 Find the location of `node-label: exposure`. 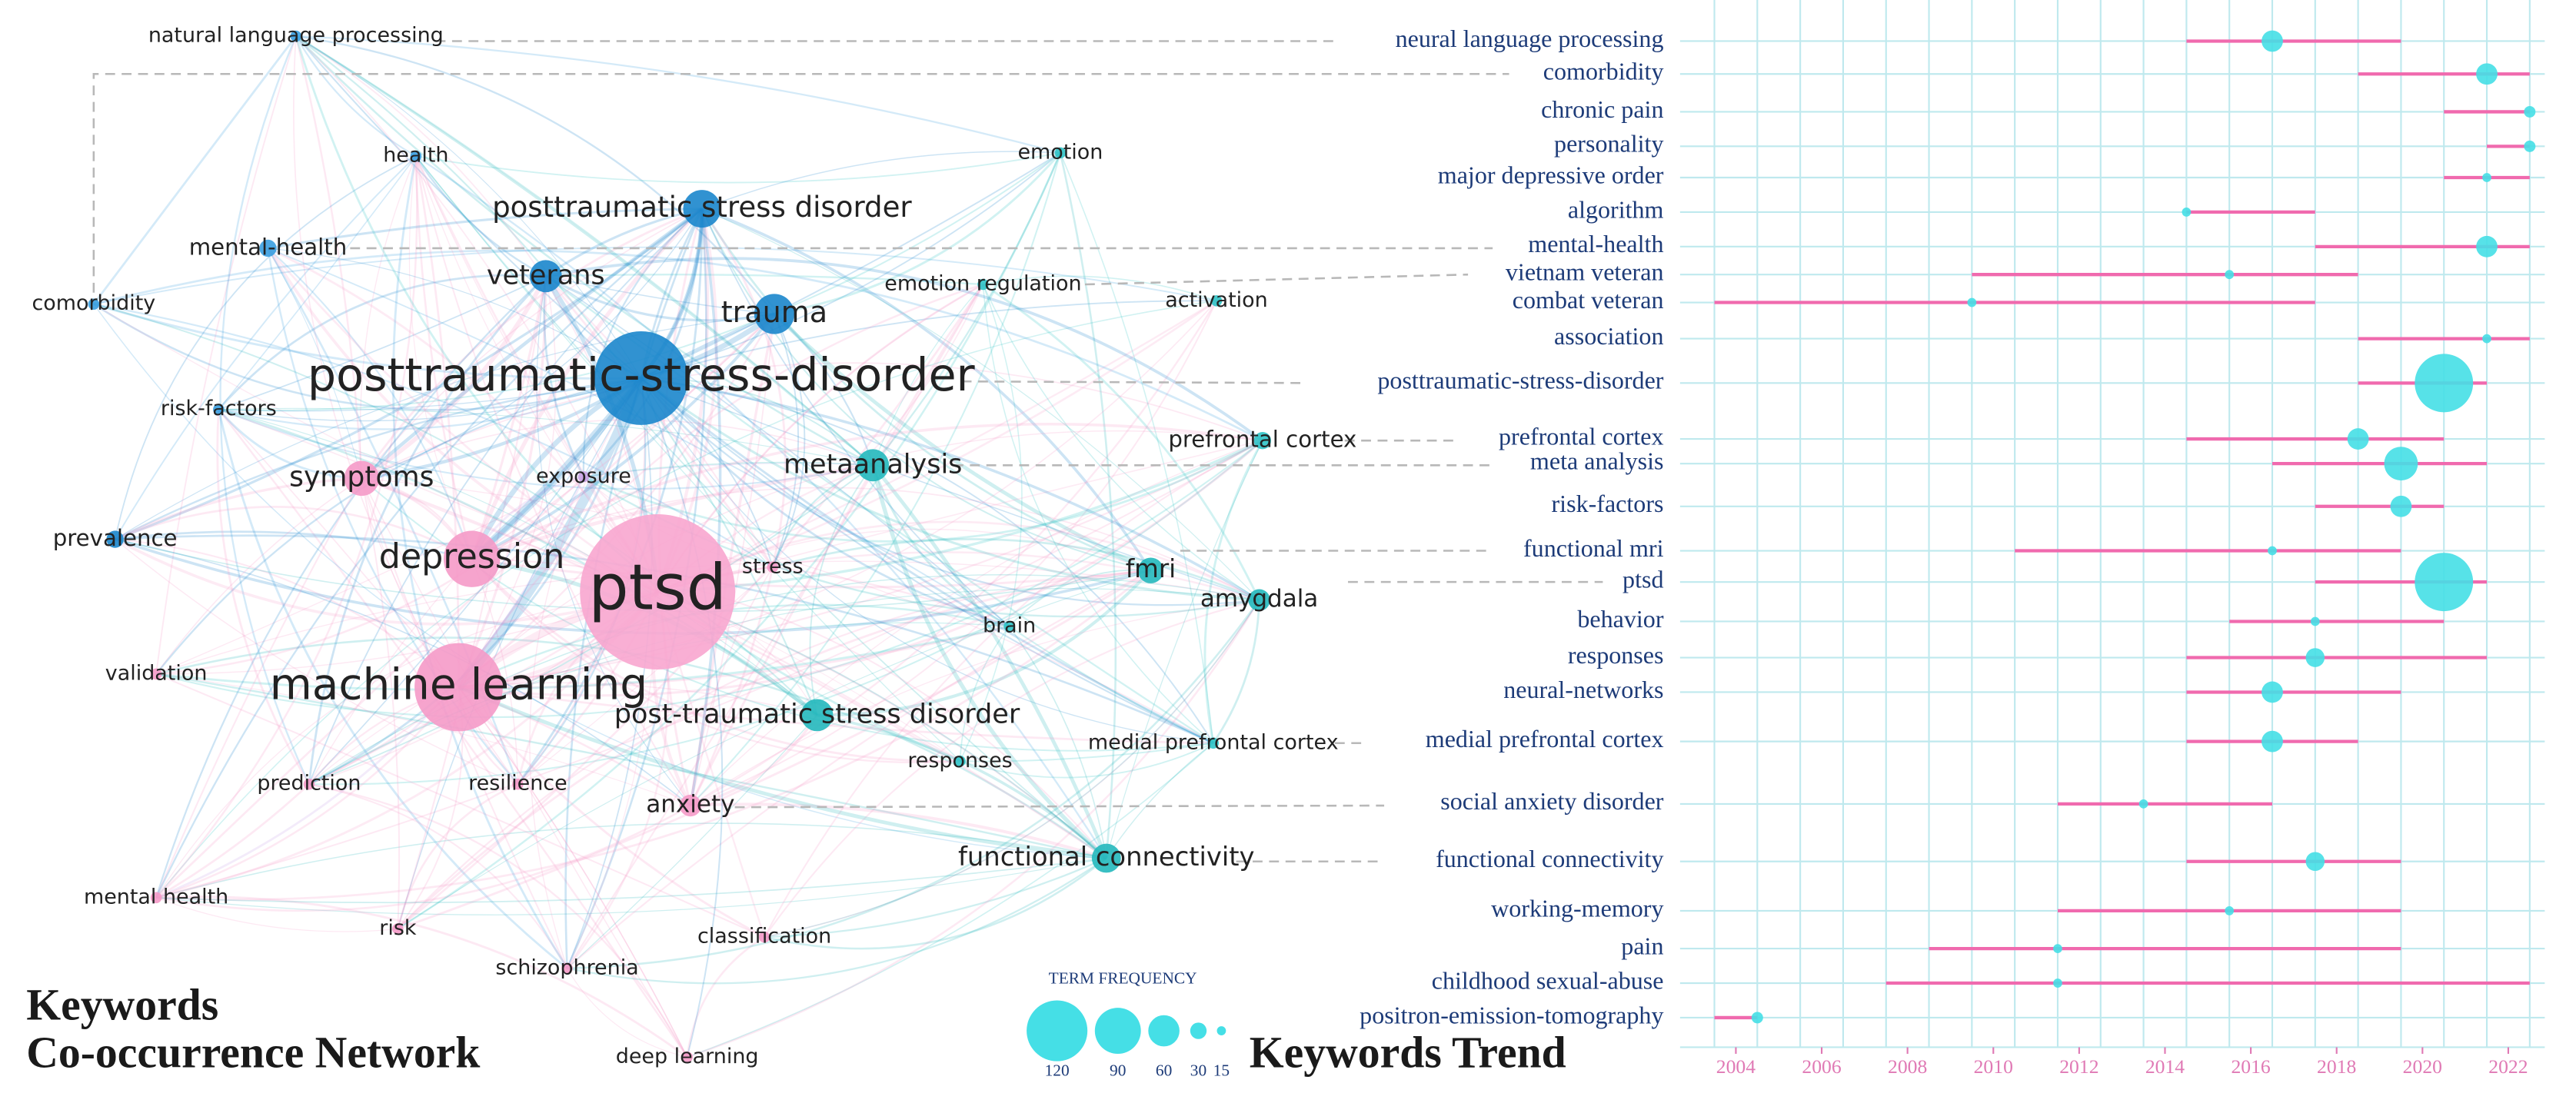

node-label: exposure is located at coordinates (583, 476).